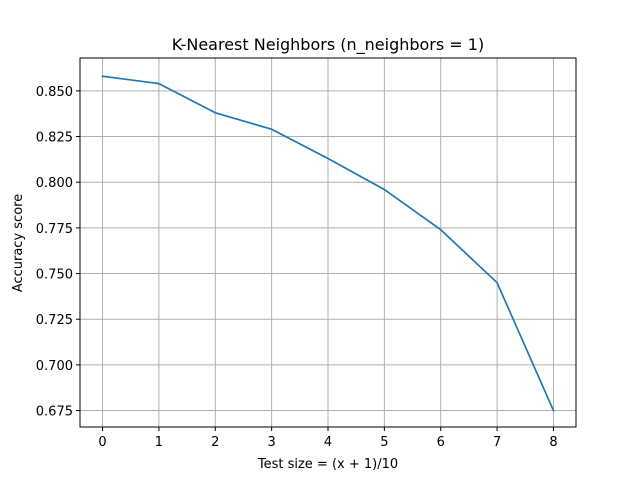 This screenshot has height=485, width=640. I want to click on x-axis-title: Test size = (x + 1)/10, so click(327, 464).